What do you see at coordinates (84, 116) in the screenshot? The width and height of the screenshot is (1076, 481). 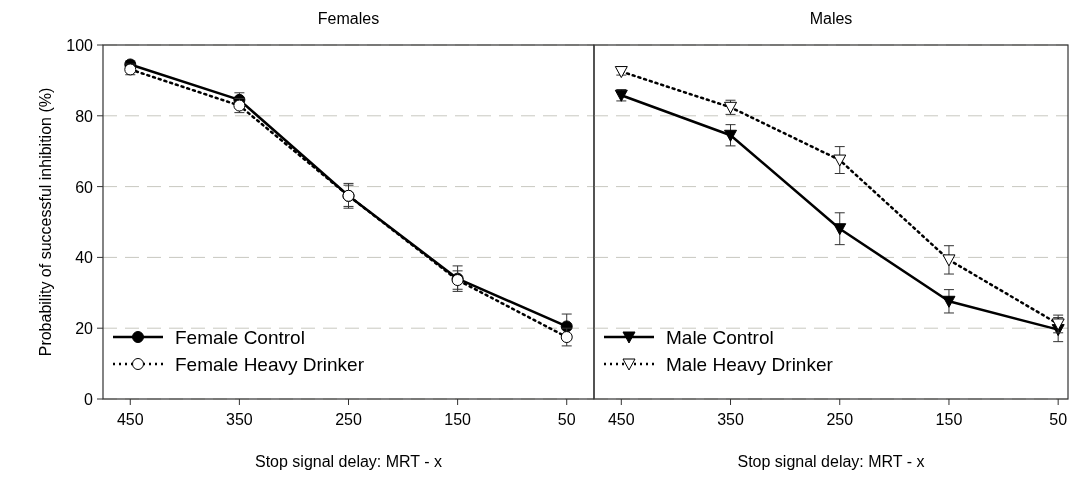 I see `y-tick-label: 80` at bounding box center [84, 116].